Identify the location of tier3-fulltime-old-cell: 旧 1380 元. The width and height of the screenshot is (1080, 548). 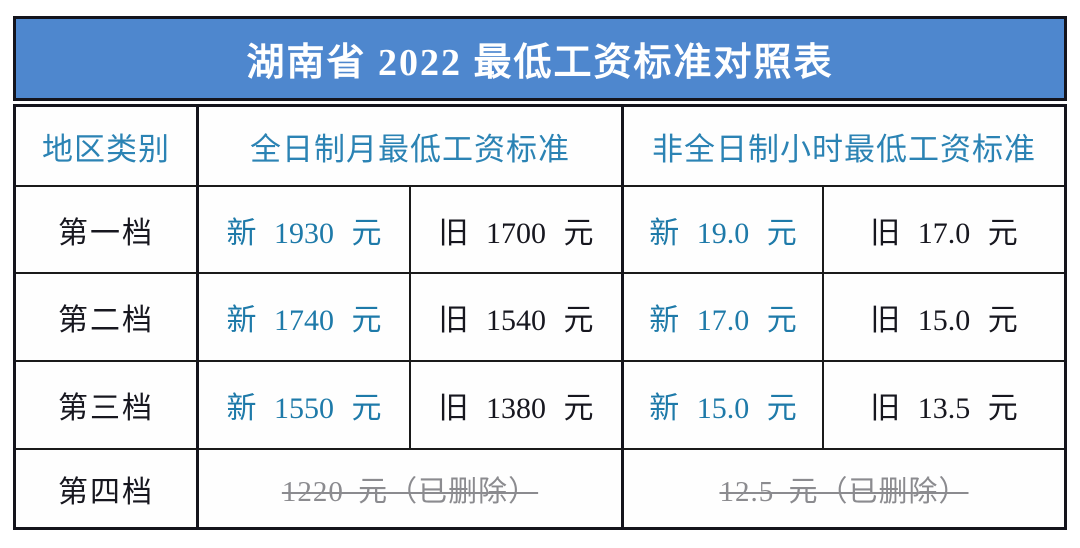
(517, 406).